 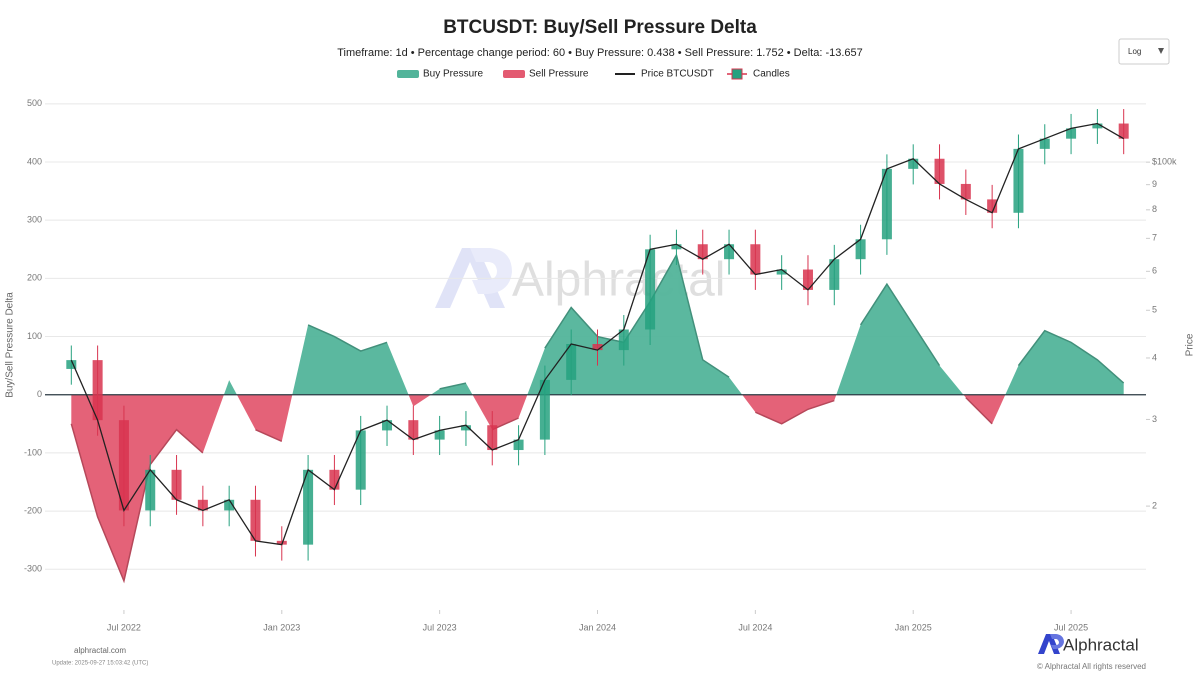 I want to click on update-time: Update: 2025-09-27 15:03:42 (UTC), so click(x=100, y=664).